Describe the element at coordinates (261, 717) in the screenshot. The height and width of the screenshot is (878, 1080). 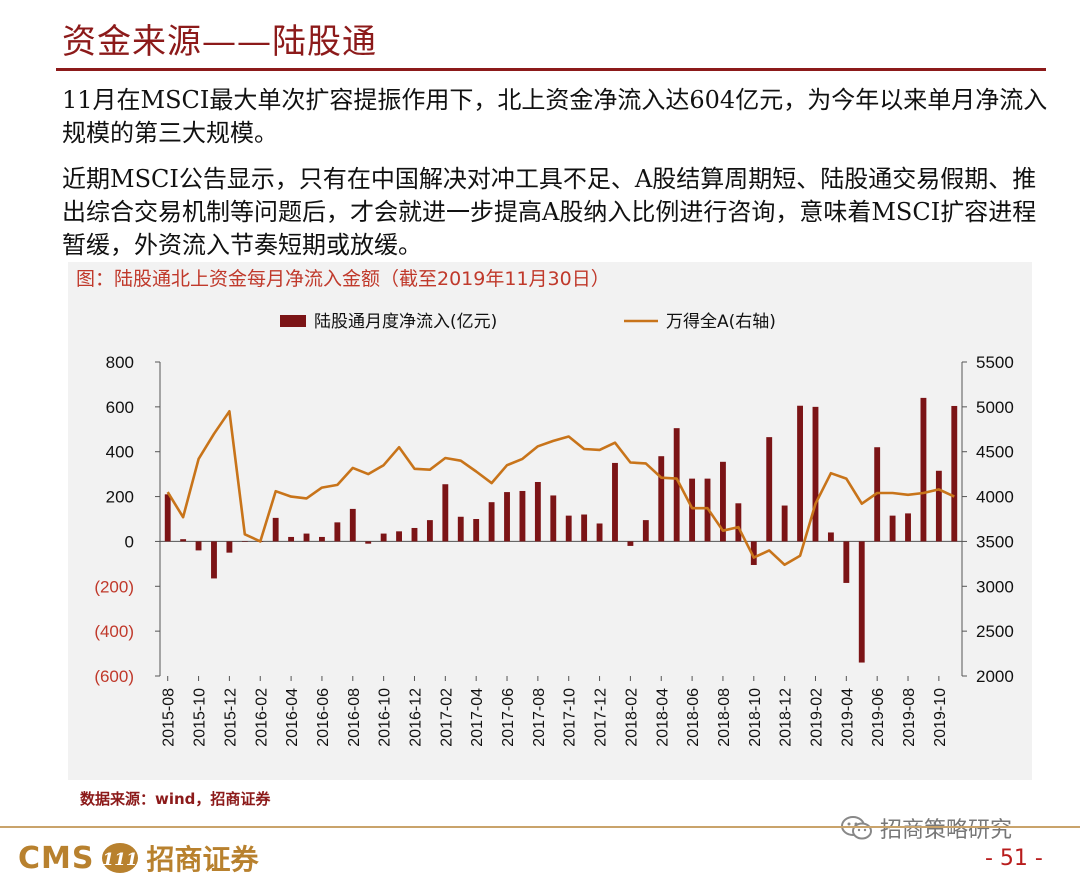
I see `x-tick-label: 2016-02` at that location.